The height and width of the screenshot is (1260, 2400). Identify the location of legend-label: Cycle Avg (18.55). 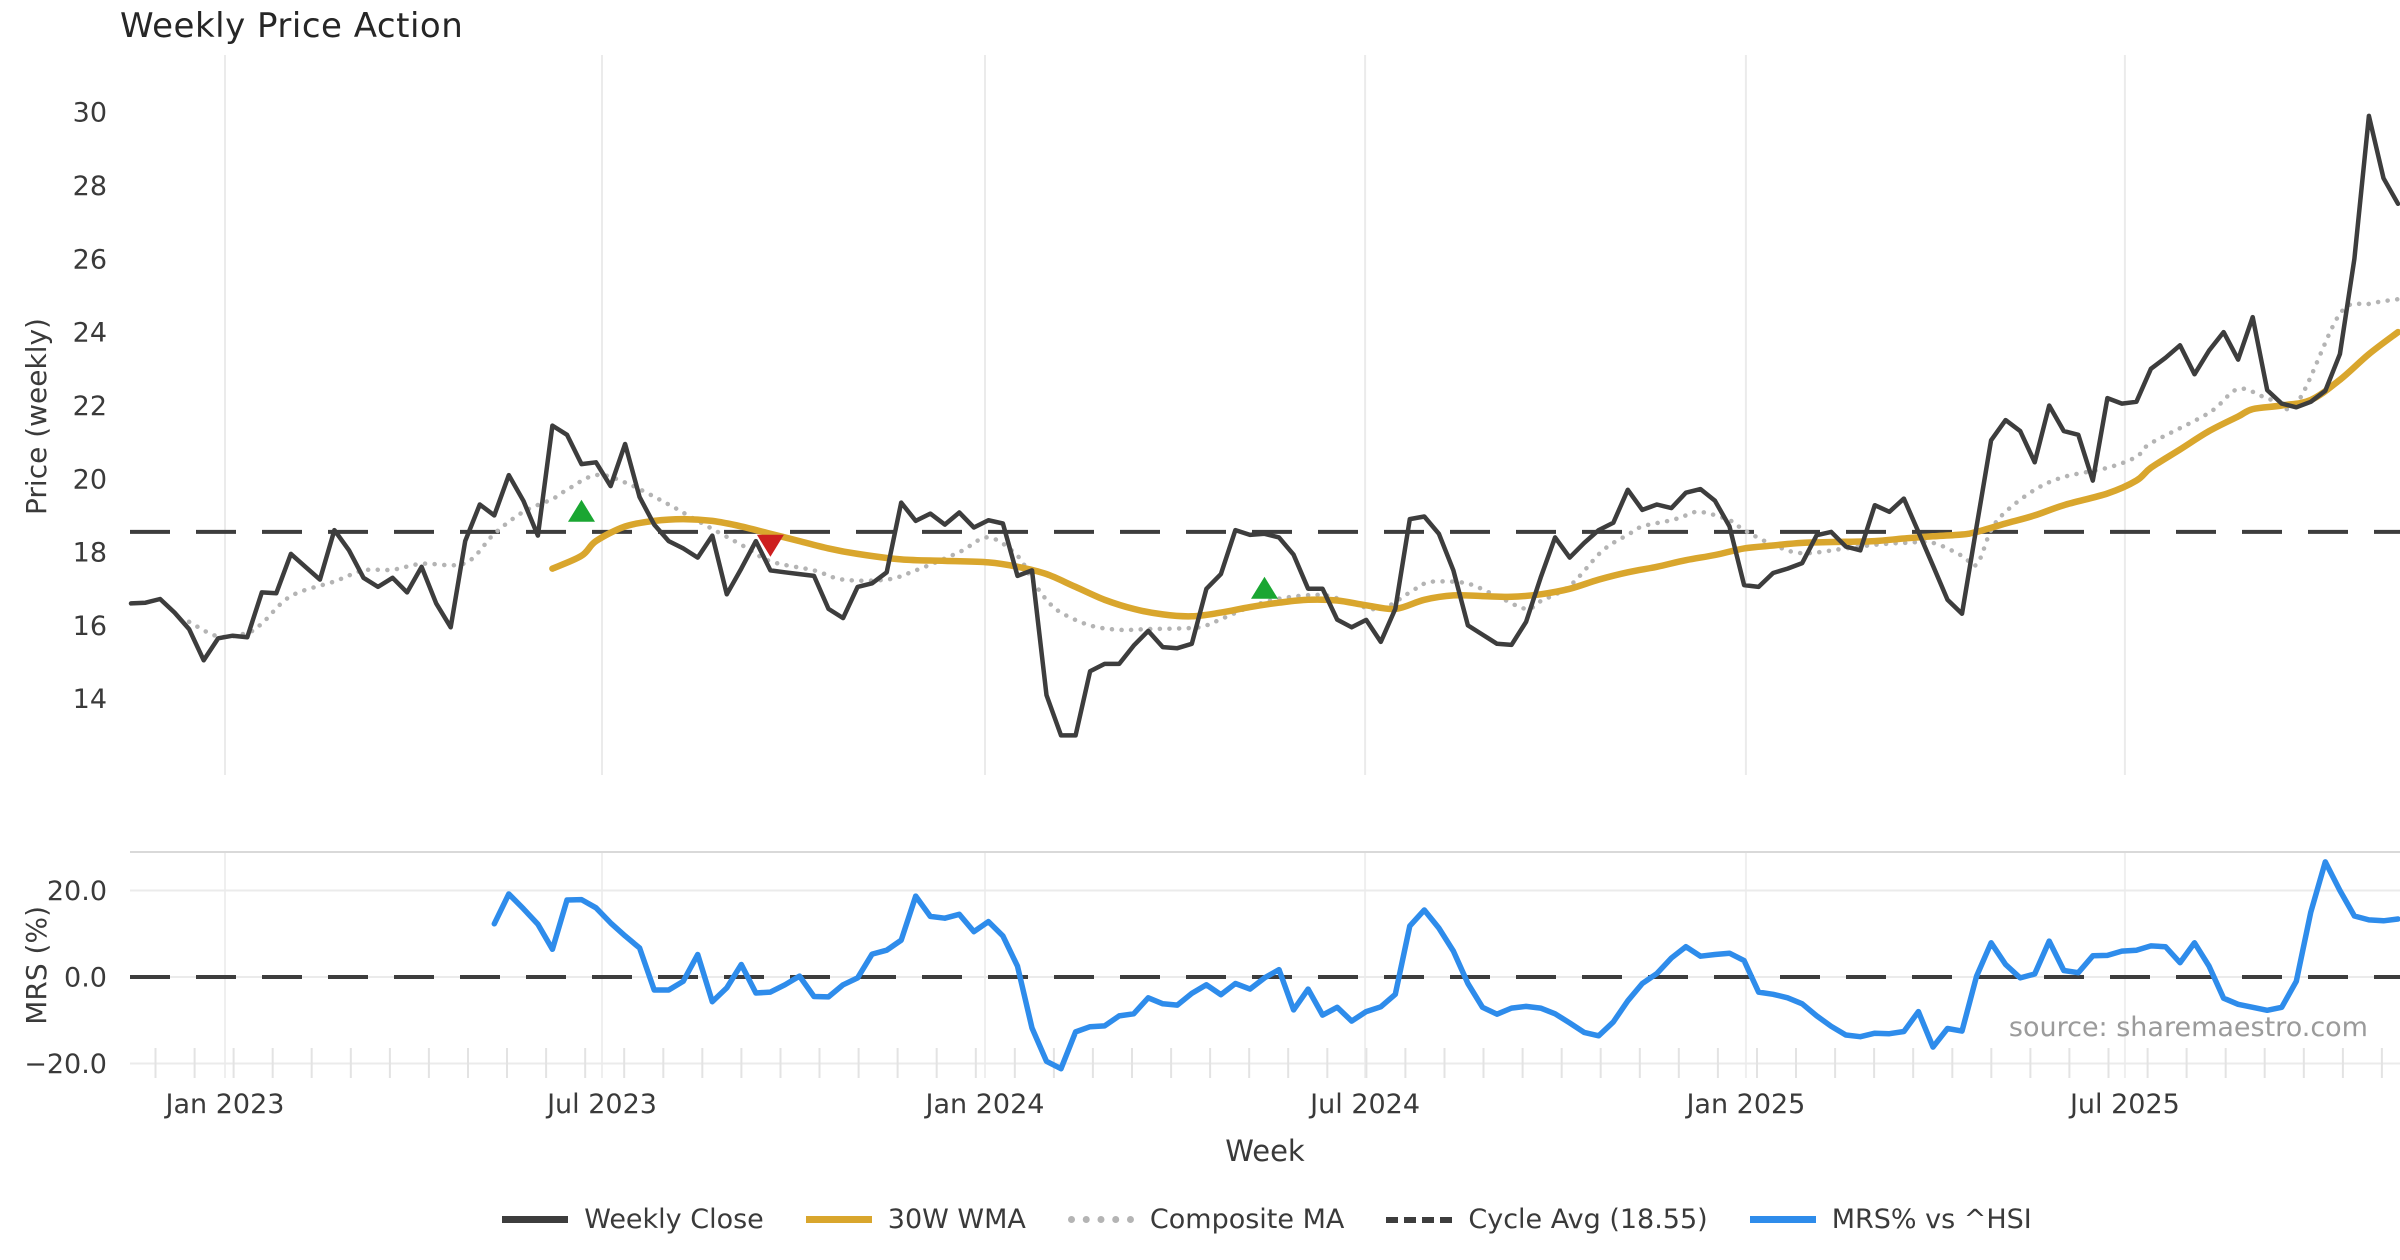
(1588, 1219).